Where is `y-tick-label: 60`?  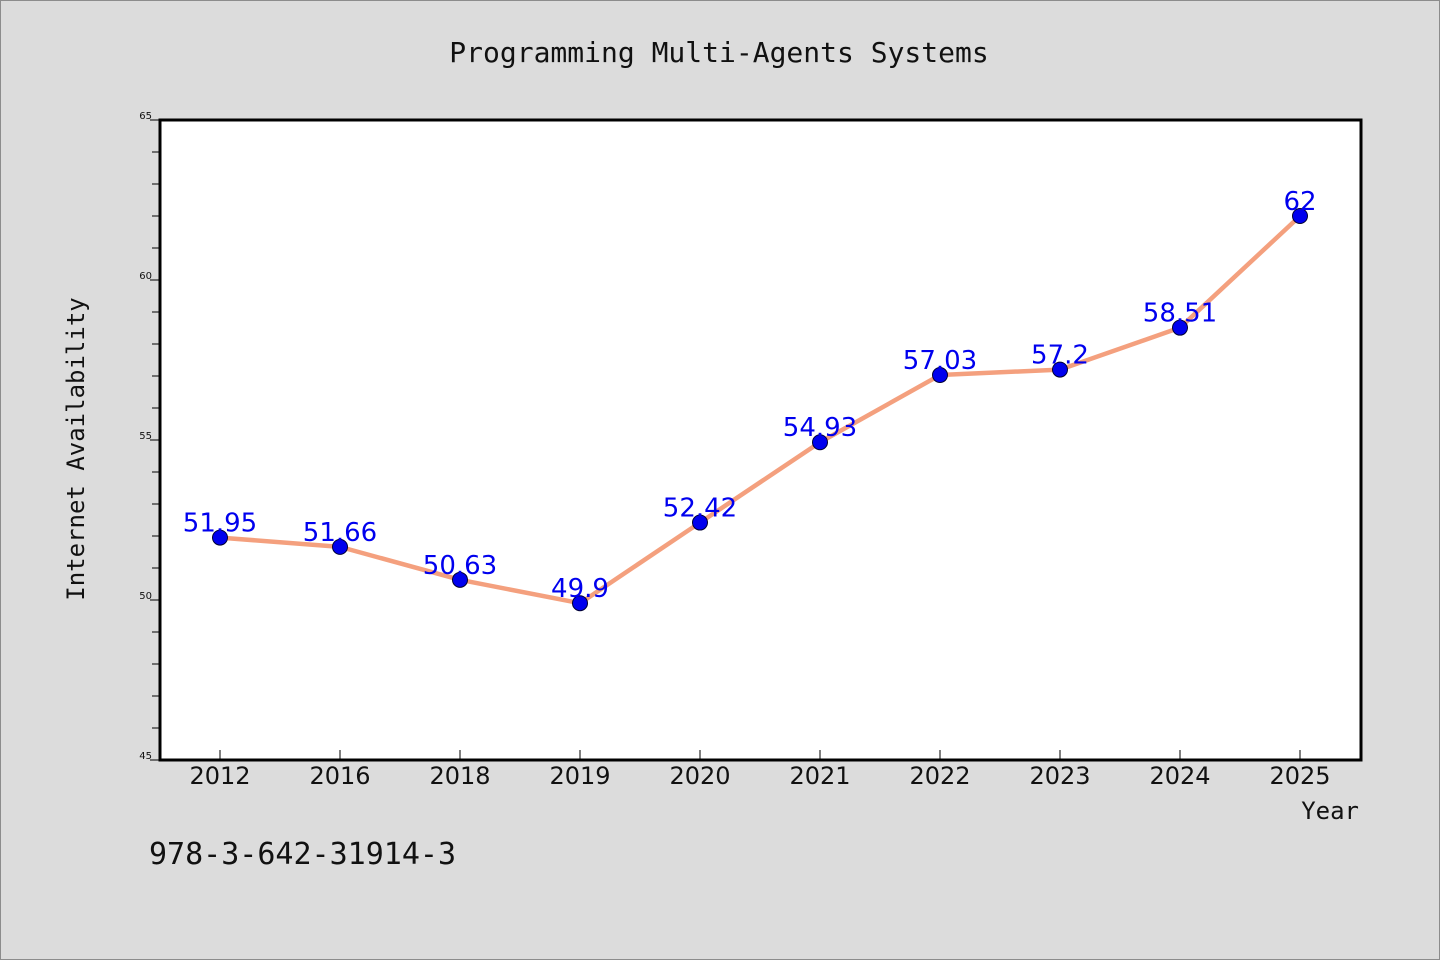
y-tick-label: 60 is located at coordinates (145, 276).